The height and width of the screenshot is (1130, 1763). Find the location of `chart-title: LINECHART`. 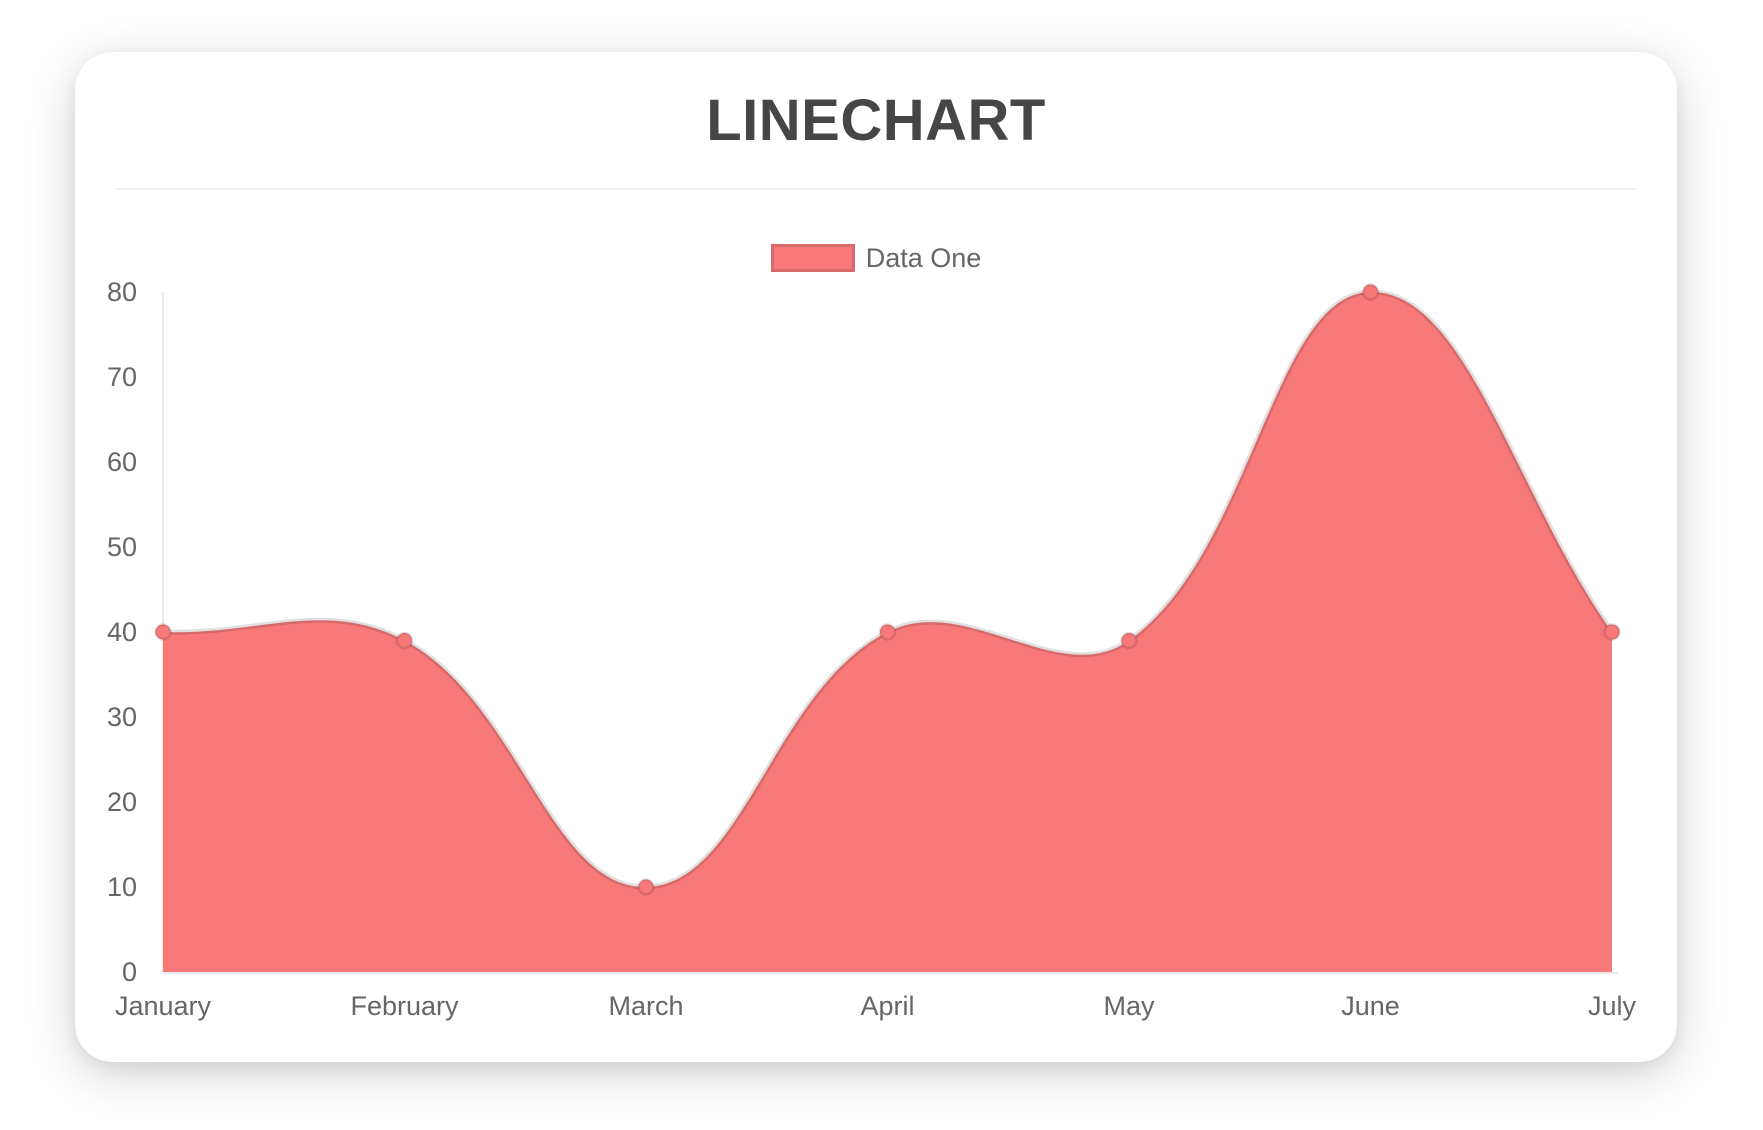

chart-title: LINECHART is located at coordinates (876, 120).